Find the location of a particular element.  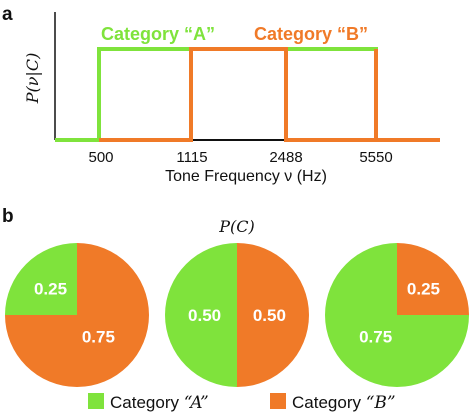

x-axis-label: Tone Frequency ν (Hz) is located at coordinates (246, 176).